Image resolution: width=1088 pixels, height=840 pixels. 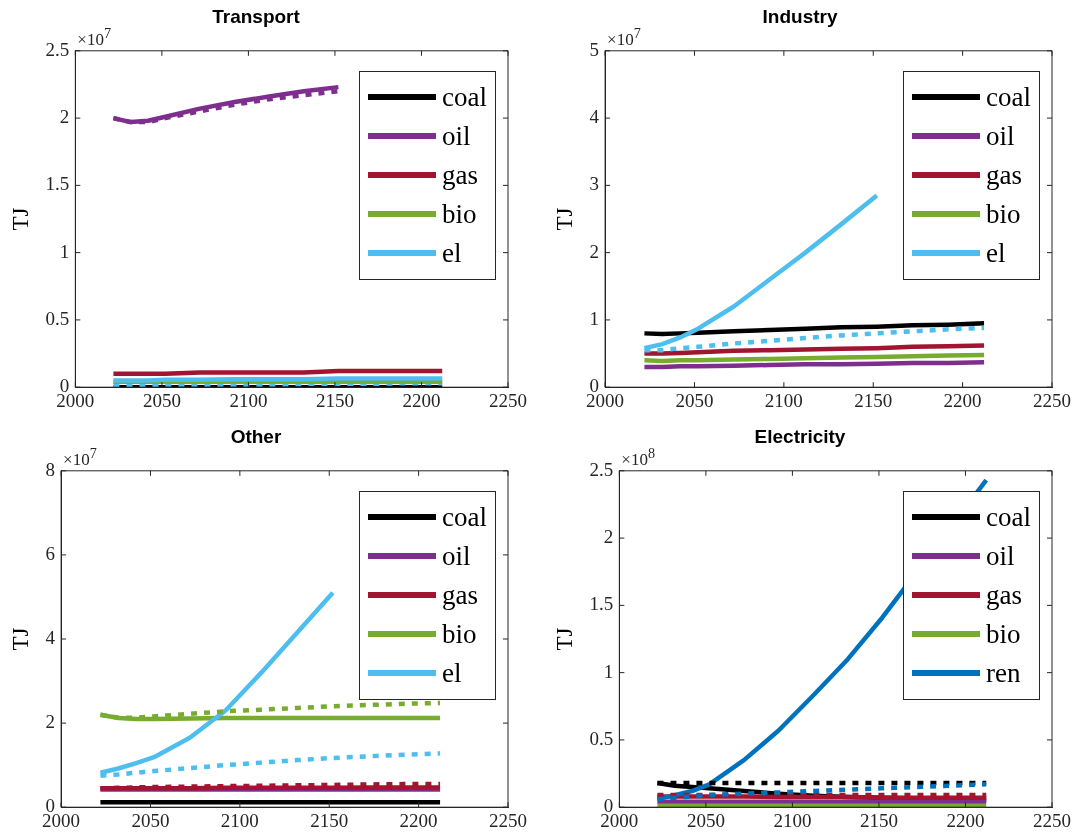 What do you see at coordinates (50, 553) in the screenshot?
I see `y-tick-label: 6` at bounding box center [50, 553].